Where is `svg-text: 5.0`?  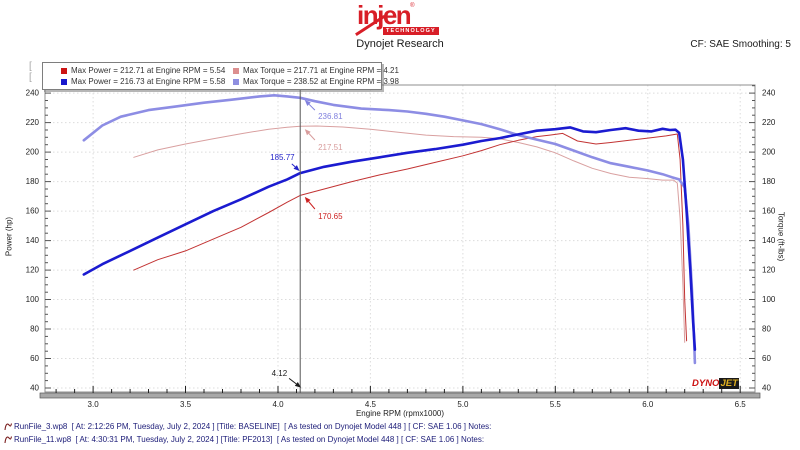
svg-text: 5.0 is located at coordinates (463, 404).